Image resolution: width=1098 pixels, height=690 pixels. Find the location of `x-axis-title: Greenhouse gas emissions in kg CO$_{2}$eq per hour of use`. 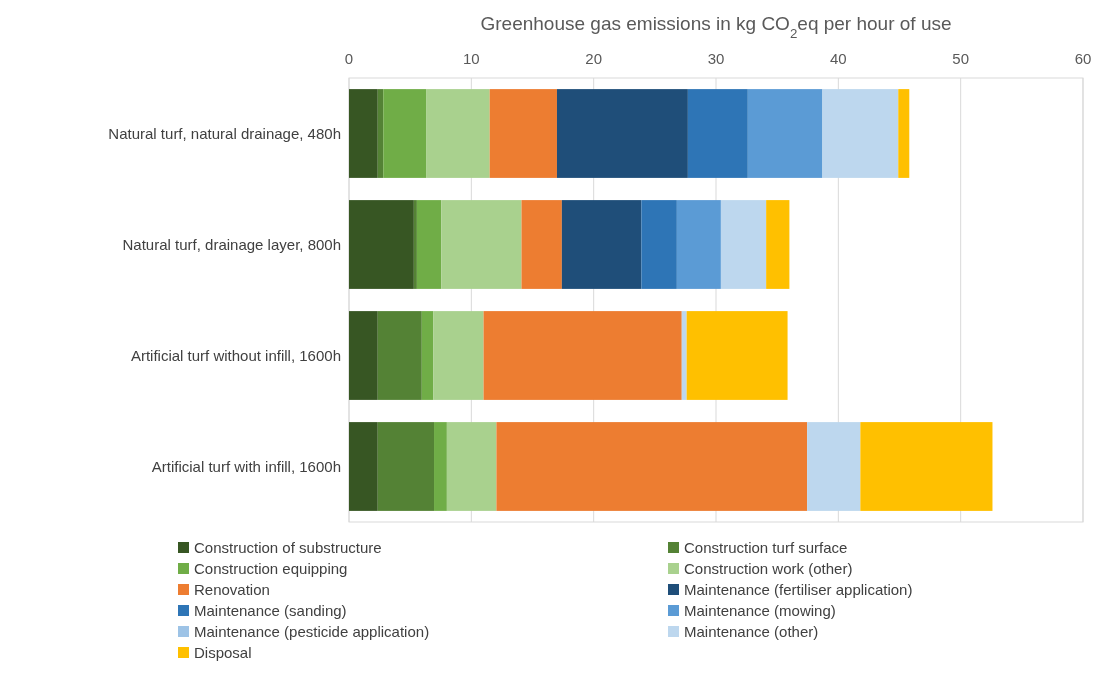

x-axis-title: Greenhouse gas emissions in kg CO$_{2}$eq per hour of use is located at coordinates (716, 27).